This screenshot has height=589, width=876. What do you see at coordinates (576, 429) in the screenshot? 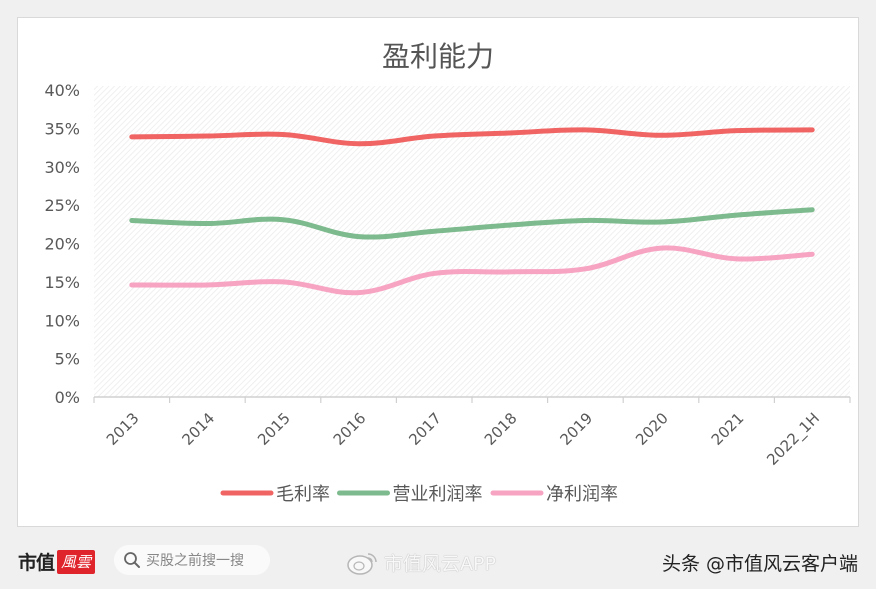
I see `x-tick-label: 2019` at bounding box center [576, 429].